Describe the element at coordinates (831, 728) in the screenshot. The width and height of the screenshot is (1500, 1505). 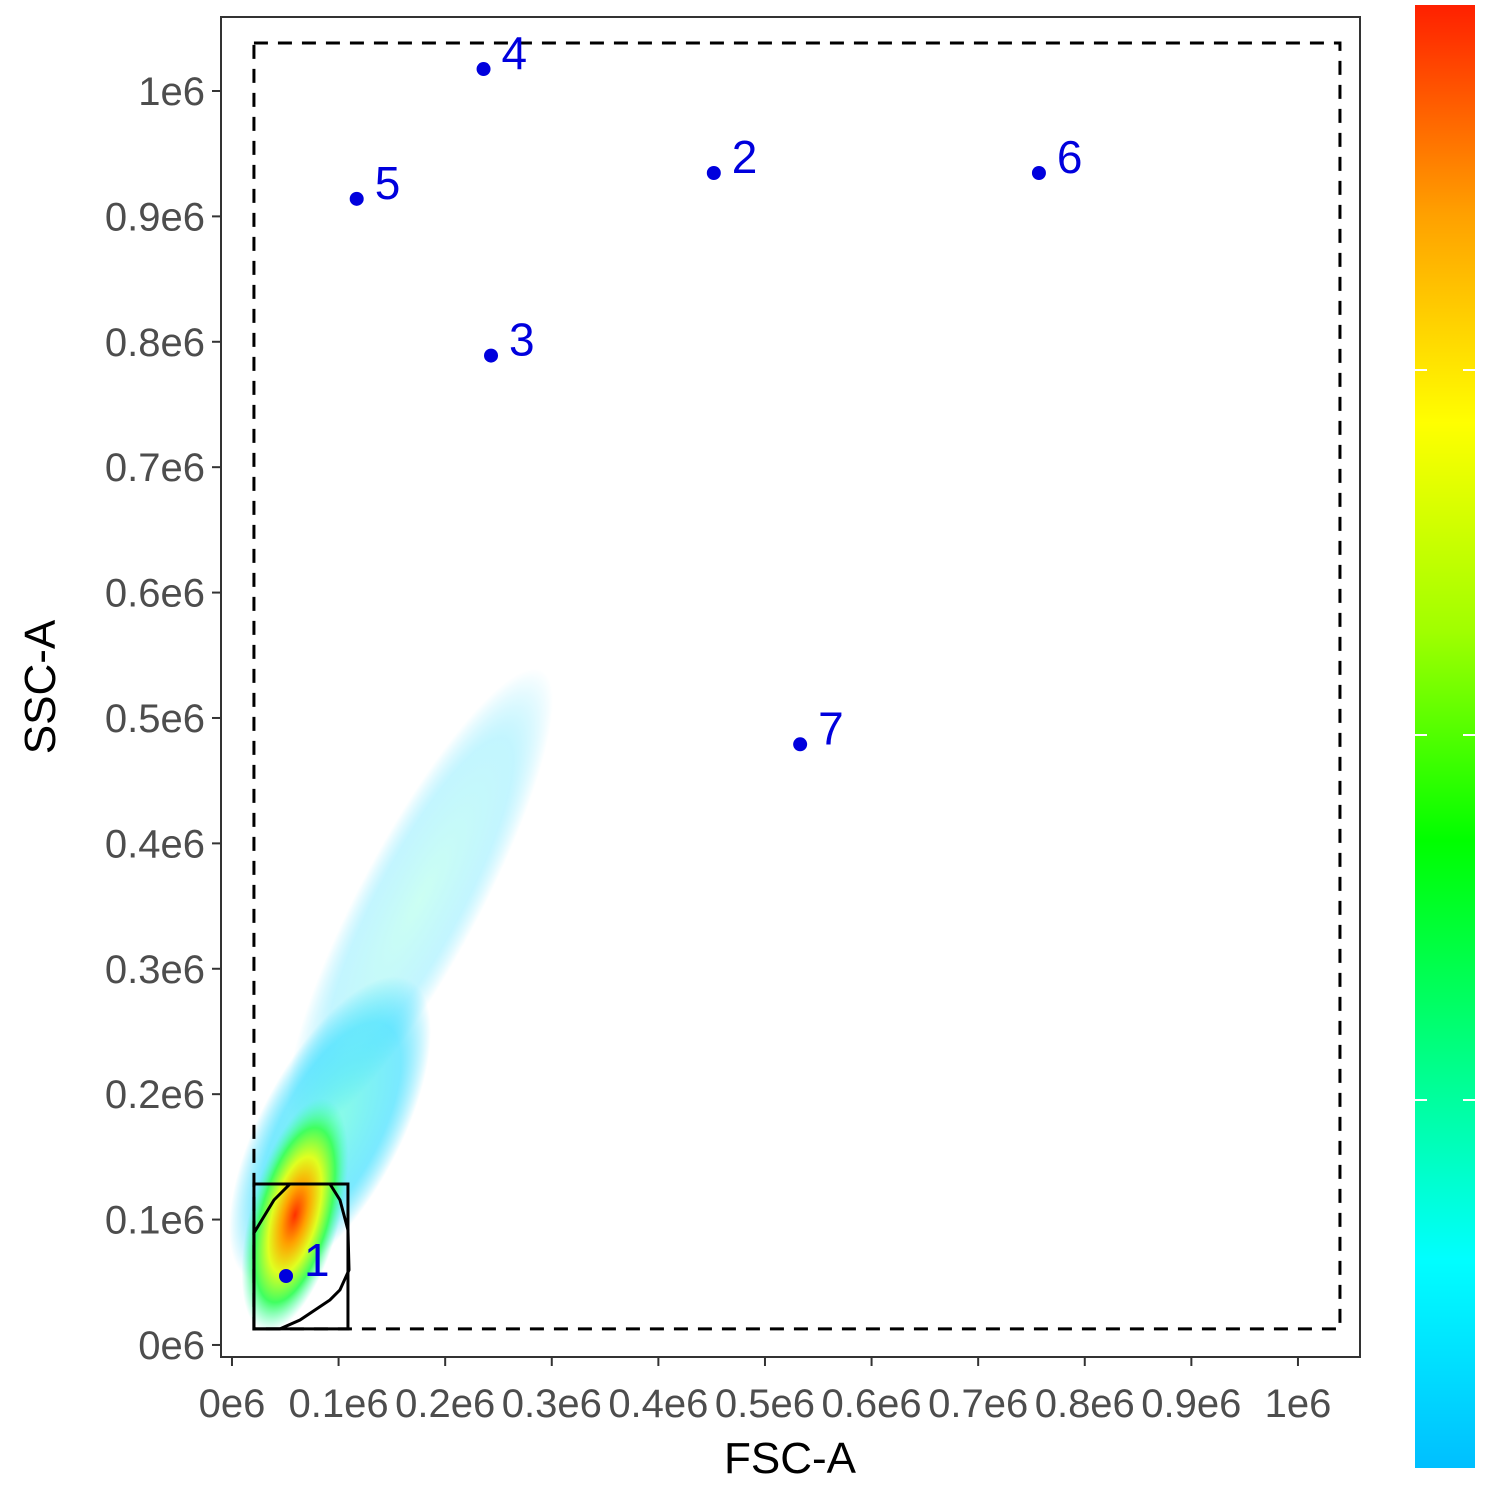
I see `point-label: 7` at that location.